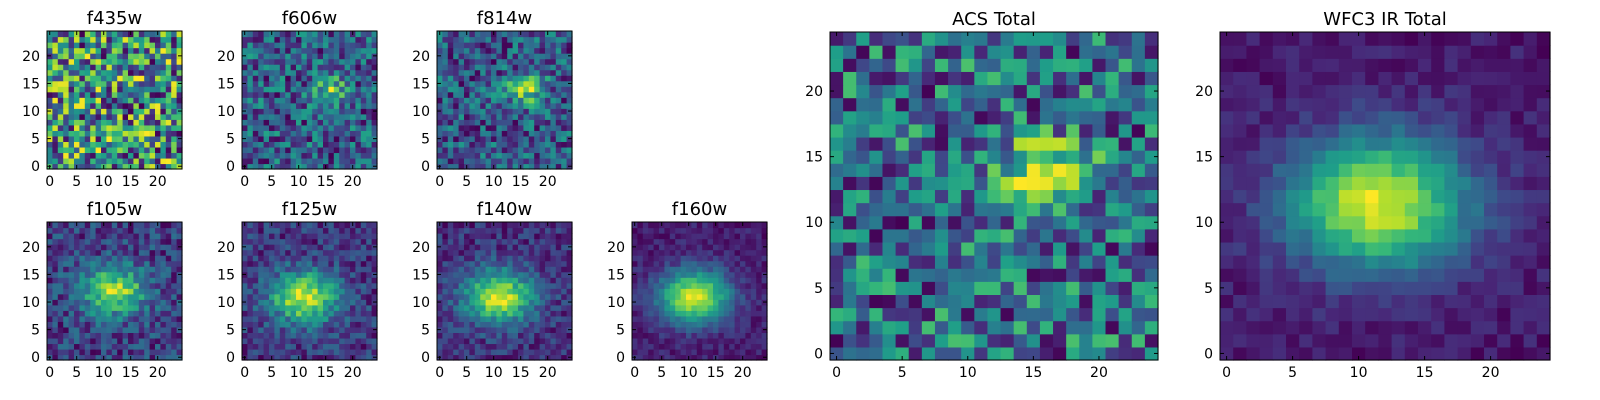  Describe the element at coordinates (421, 84) in the screenshot. I see `y-tick-label: 15` at that location.